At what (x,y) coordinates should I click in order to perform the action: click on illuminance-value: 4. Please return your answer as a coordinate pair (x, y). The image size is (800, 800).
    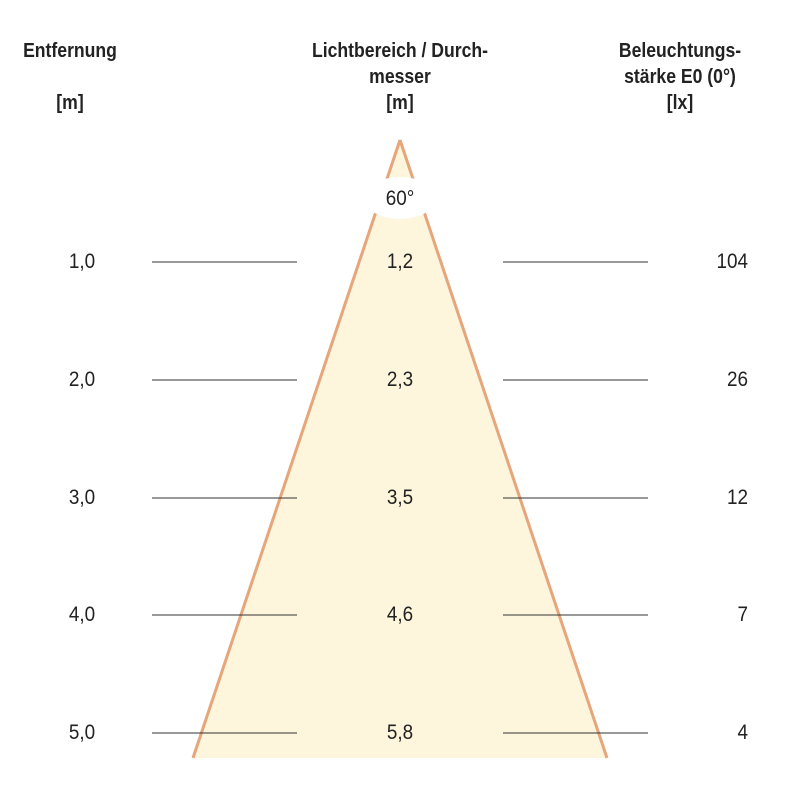
    Looking at the image, I should click on (742, 732).